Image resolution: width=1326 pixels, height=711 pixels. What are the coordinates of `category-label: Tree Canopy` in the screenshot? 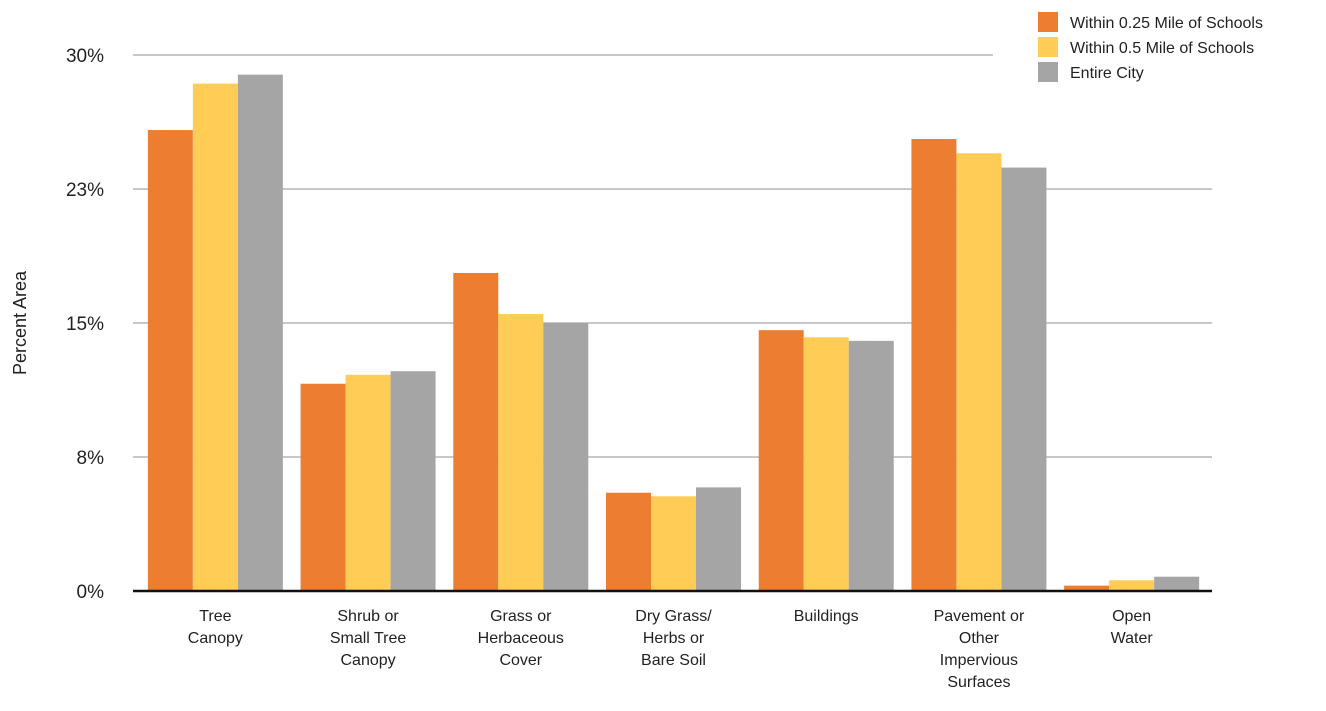 It's located at (215, 627).